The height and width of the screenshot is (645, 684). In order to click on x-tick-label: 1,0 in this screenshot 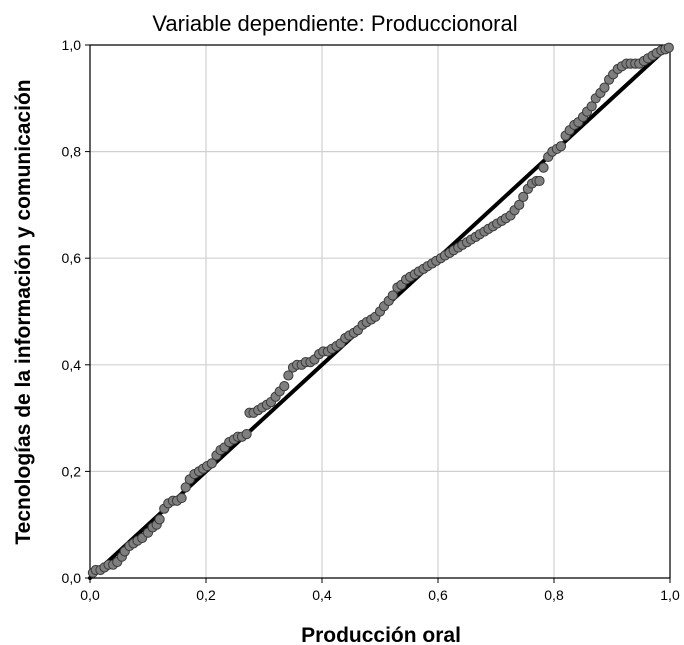, I will do `click(670, 595)`.